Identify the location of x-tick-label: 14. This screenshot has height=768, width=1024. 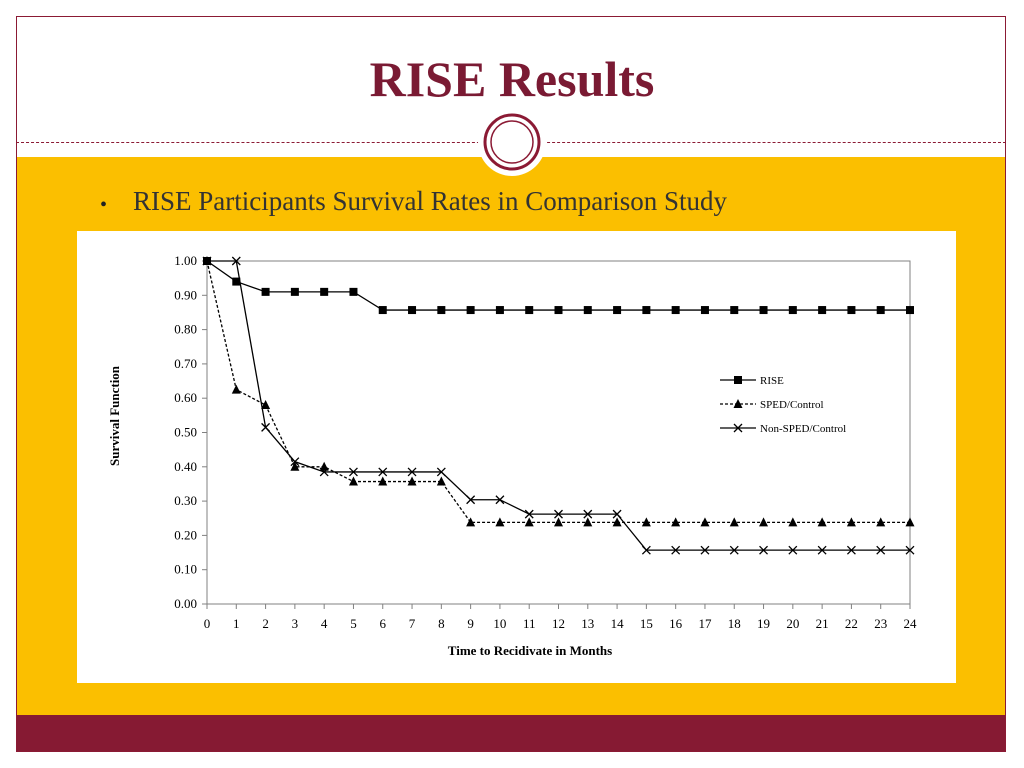
(618, 623).